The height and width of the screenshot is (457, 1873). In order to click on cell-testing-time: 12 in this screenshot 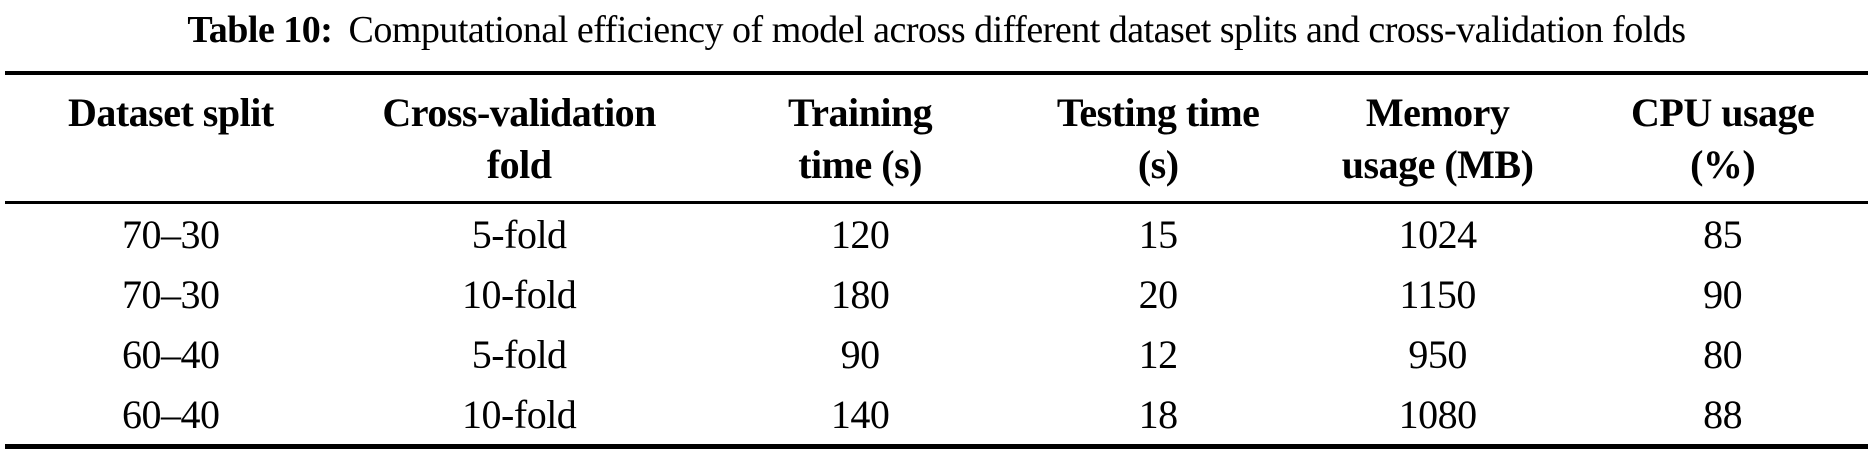, I will do `click(1158, 354)`.